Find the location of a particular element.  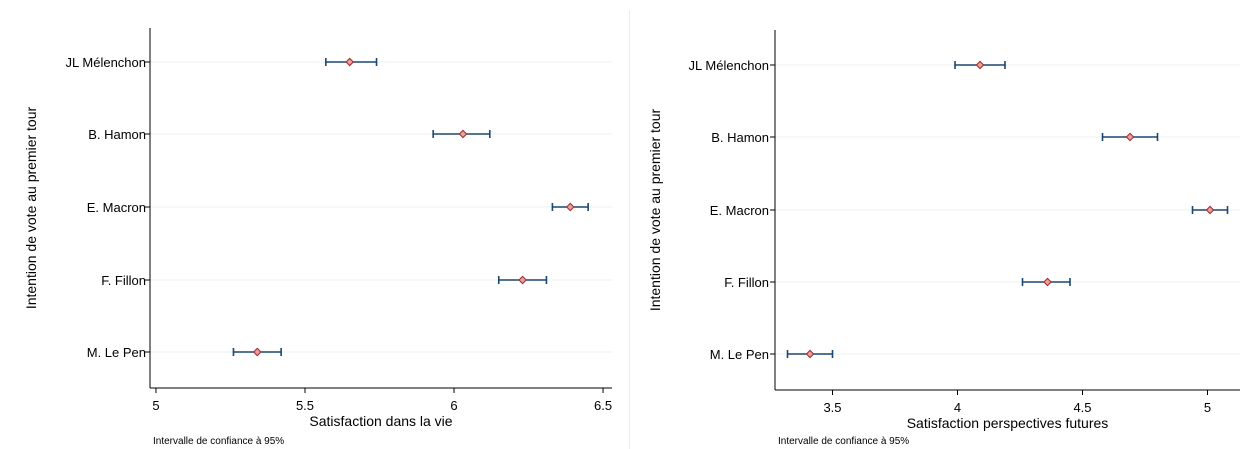

x-tick-label: 4.5 is located at coordinates (1082, 407).